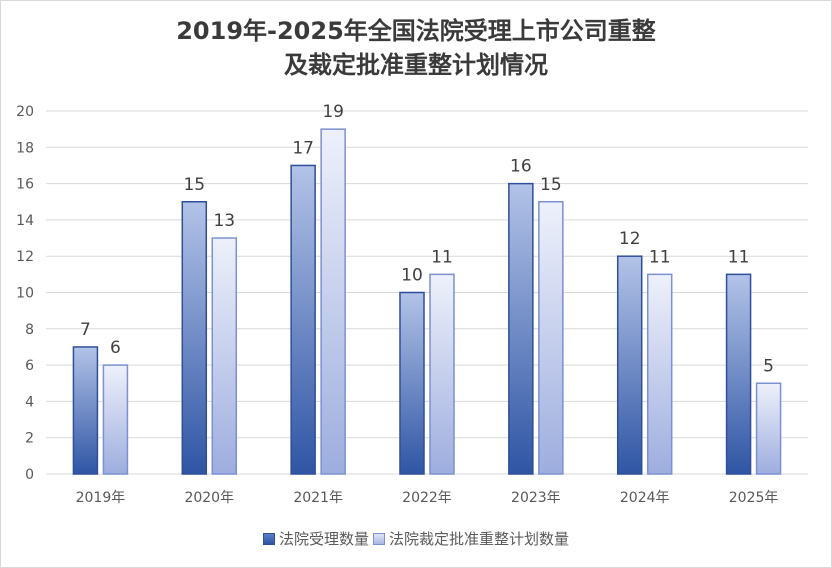  I want to click on data-label-series-1: 15, so click(194, 185).